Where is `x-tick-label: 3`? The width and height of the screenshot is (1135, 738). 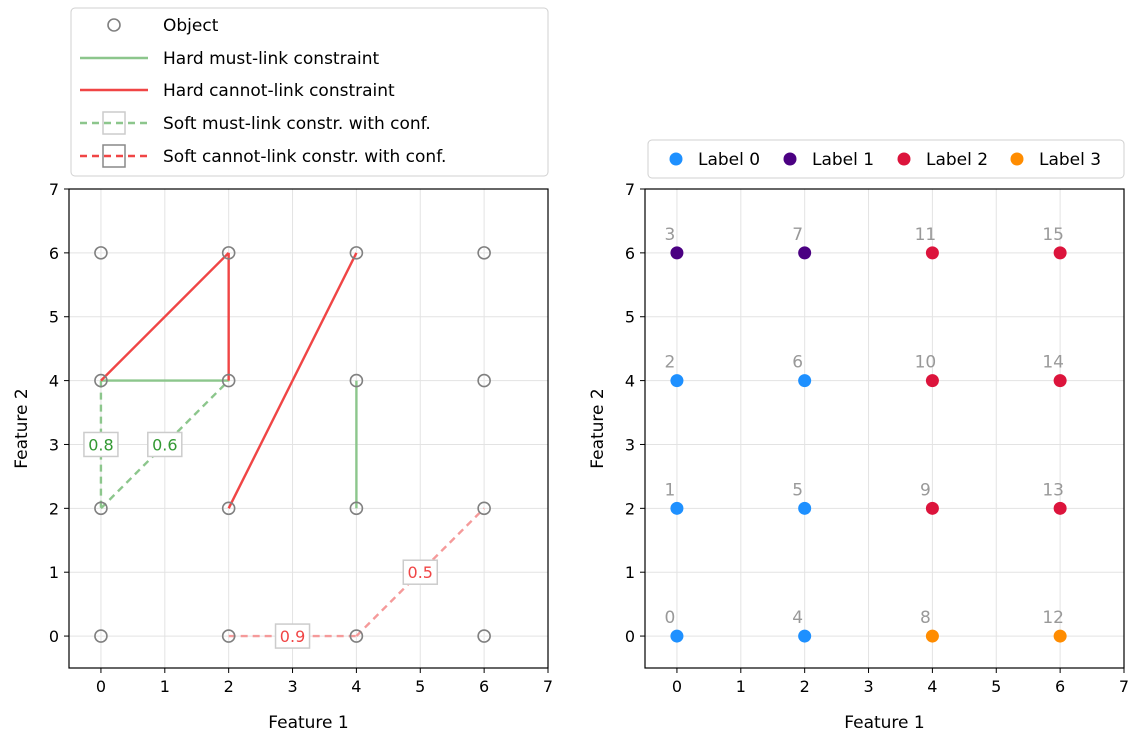
x-tick-label: 3 is located at coordinates (292, 686).